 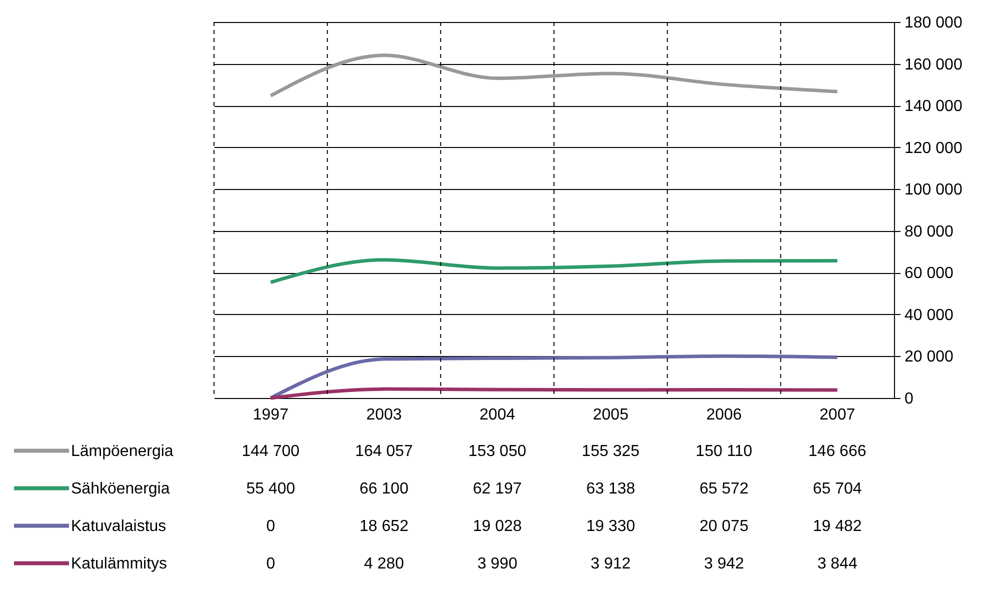 I want to click on x-tick-label: 2004, so click(x=498, y=415).